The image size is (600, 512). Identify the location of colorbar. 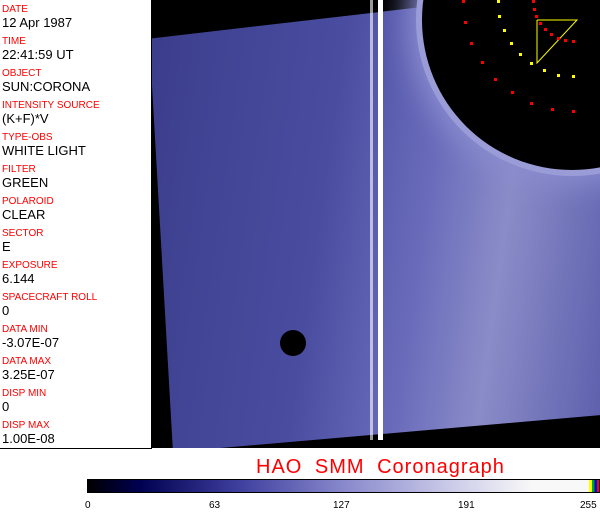
(343, 486).